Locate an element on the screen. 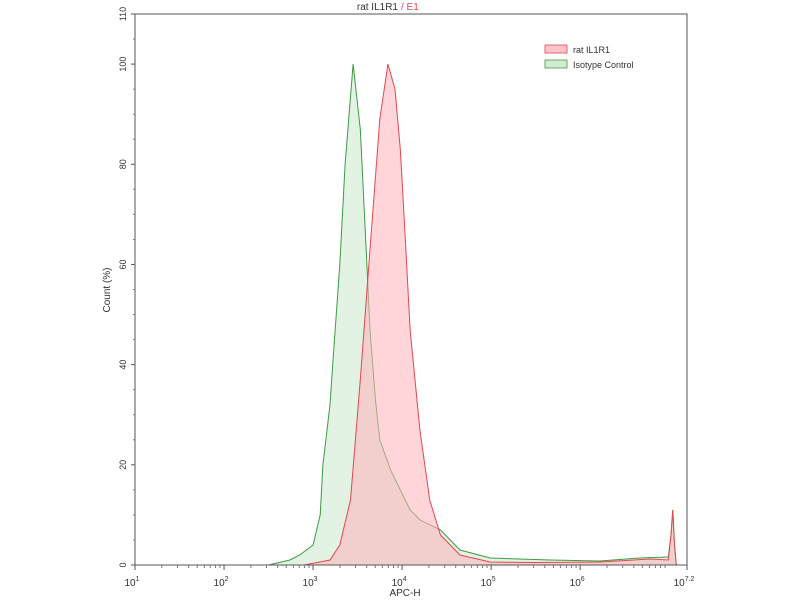 Image resolution: width=800 pixels, height=600 pixels. x-axis-label: APC-H is located at coordinates (404, 593).